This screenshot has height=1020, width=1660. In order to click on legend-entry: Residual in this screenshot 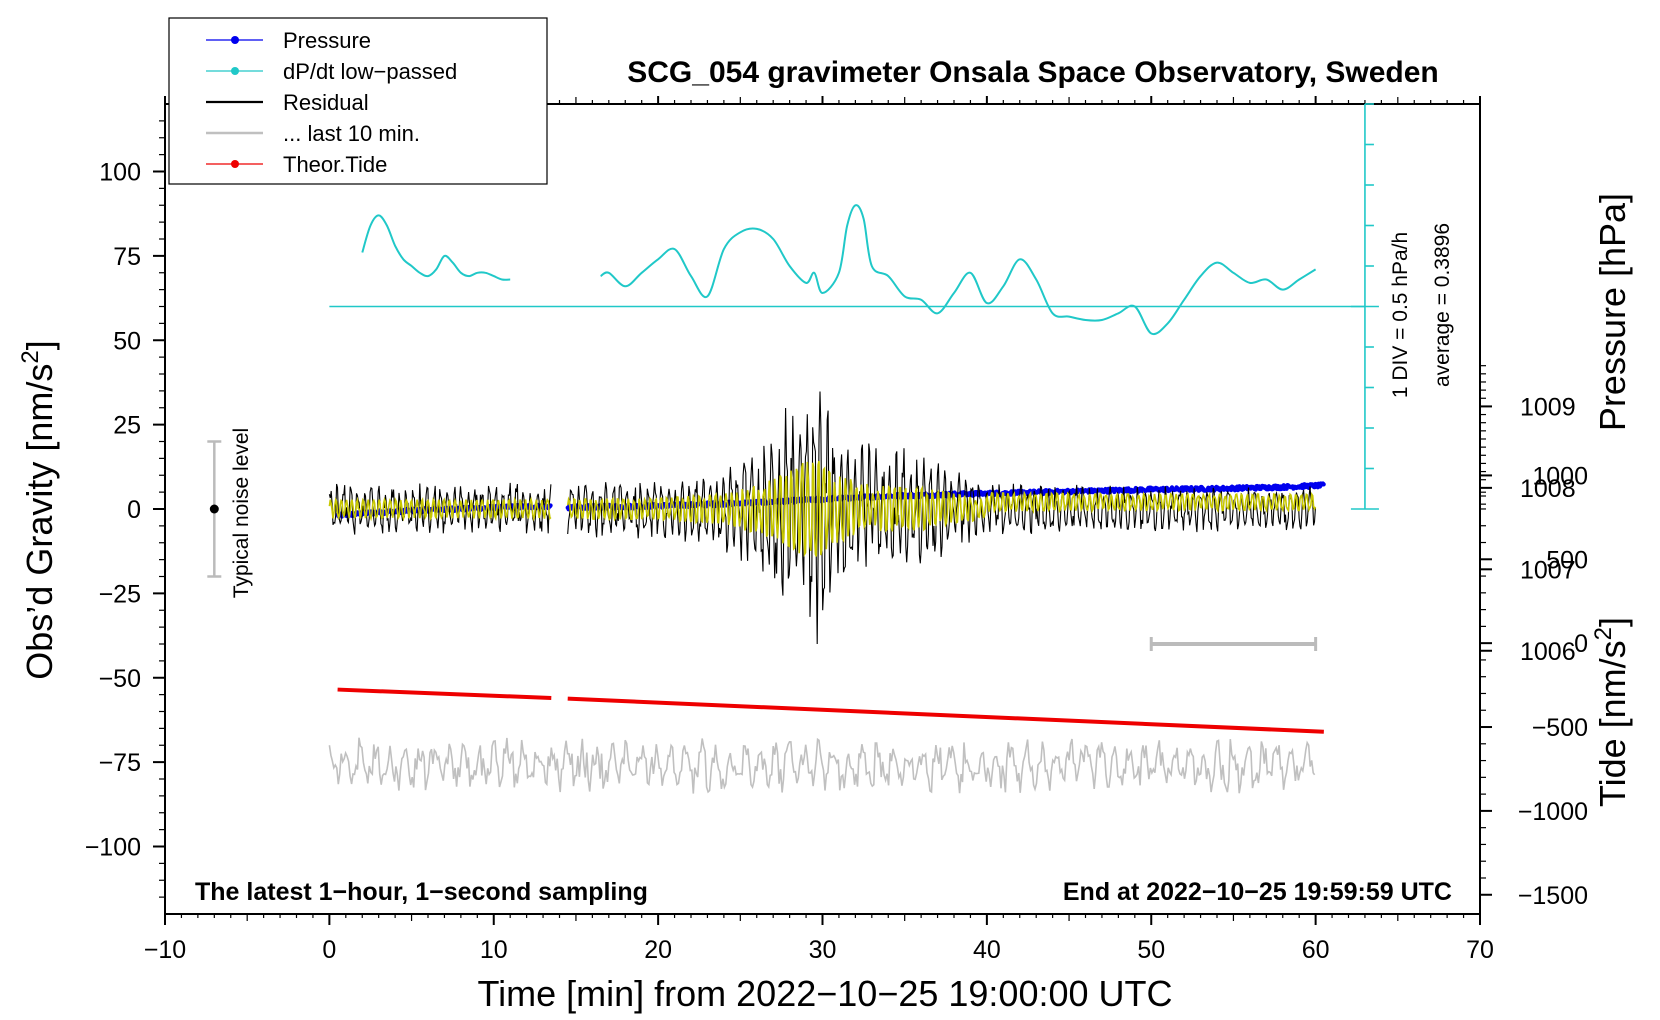, I will do `click(287, 102)`.